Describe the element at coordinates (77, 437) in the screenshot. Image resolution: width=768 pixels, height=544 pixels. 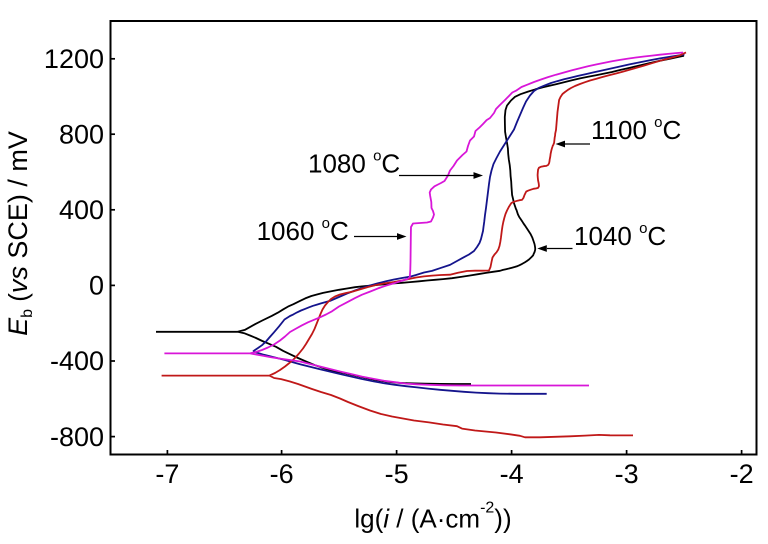
I see `svg-text: -800` at that location.